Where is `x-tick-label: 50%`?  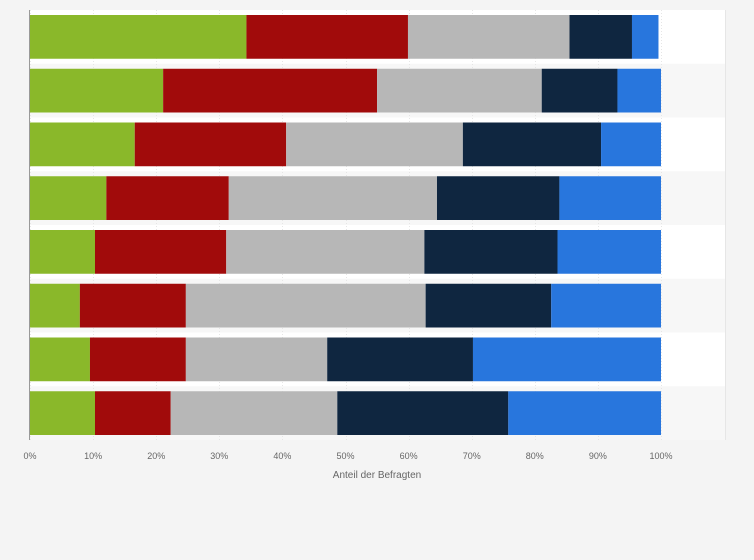
x-tick-label: 50% is located at coordinates (345, 456).